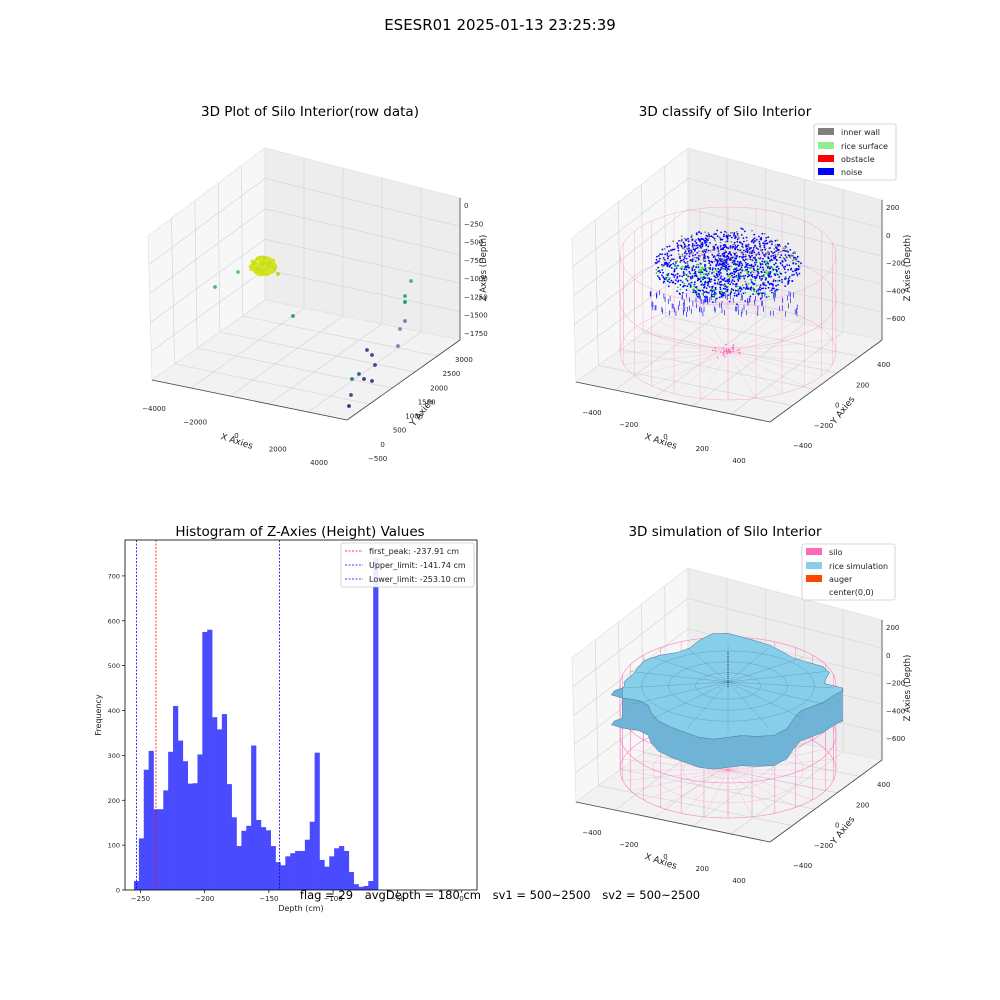  Describe the element at coordinates (98, 715) in the screenshot. I see `histogram-ylabel: Frequency` at that location.